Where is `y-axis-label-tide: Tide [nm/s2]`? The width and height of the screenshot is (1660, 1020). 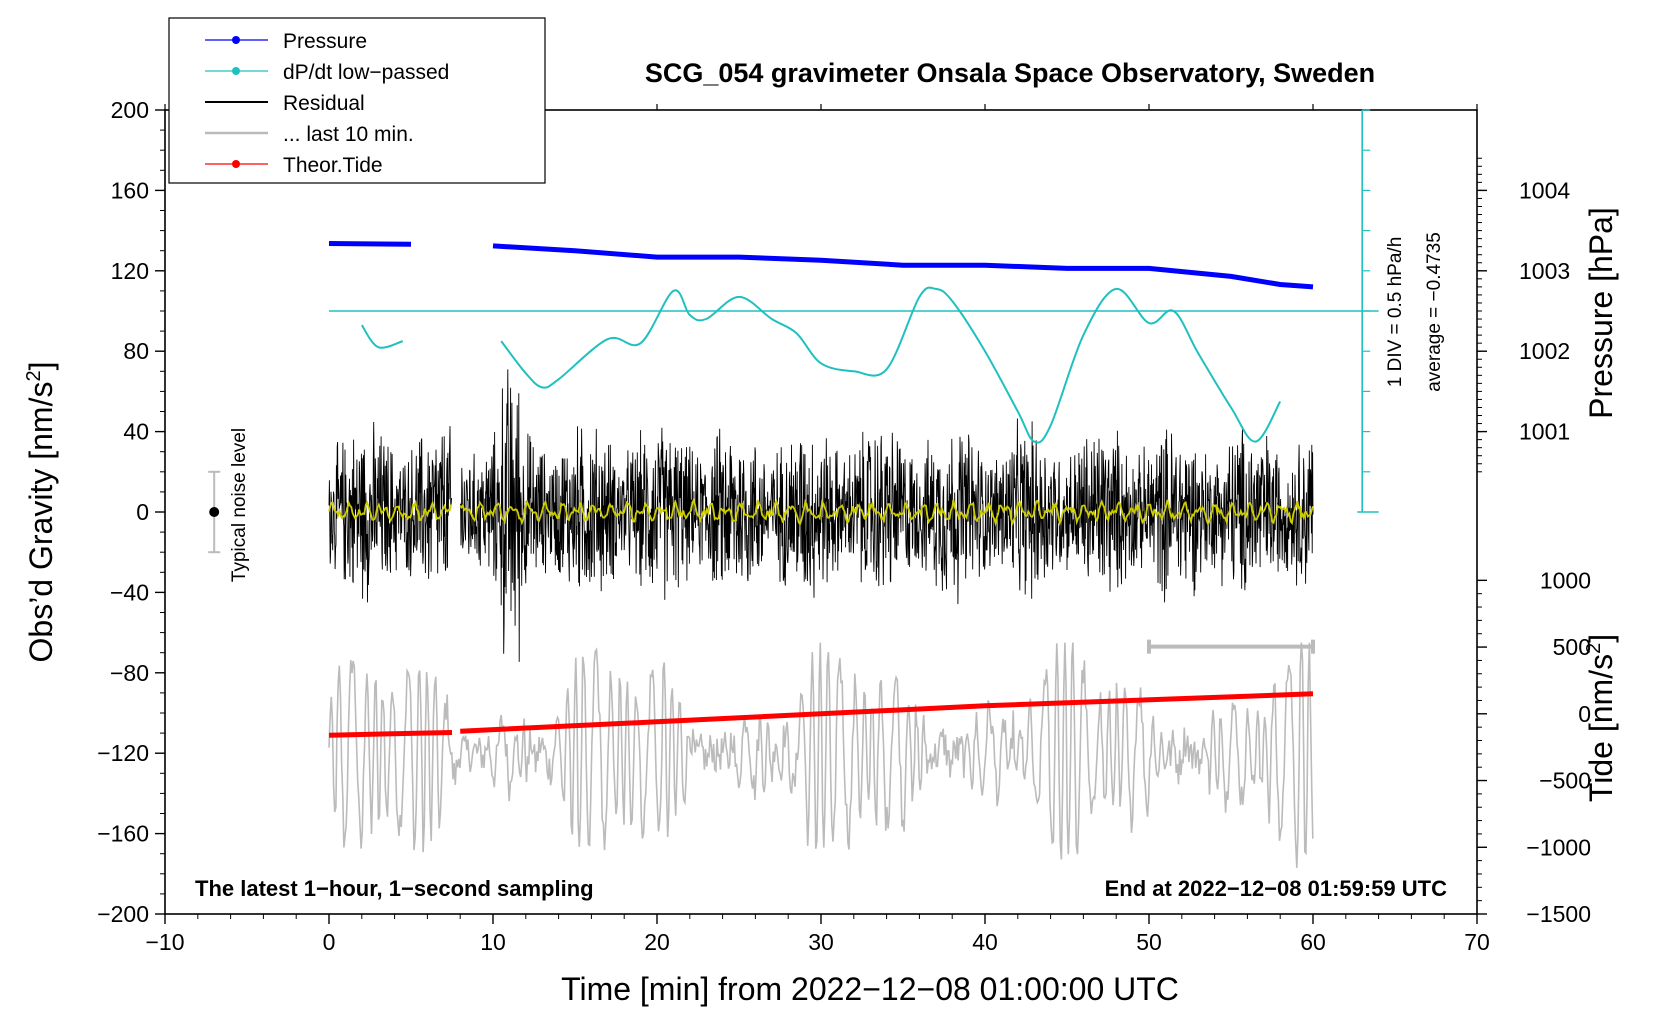
y-axis-label-tide: Tide [nm/s2] is located at coordinates (1601, 718).